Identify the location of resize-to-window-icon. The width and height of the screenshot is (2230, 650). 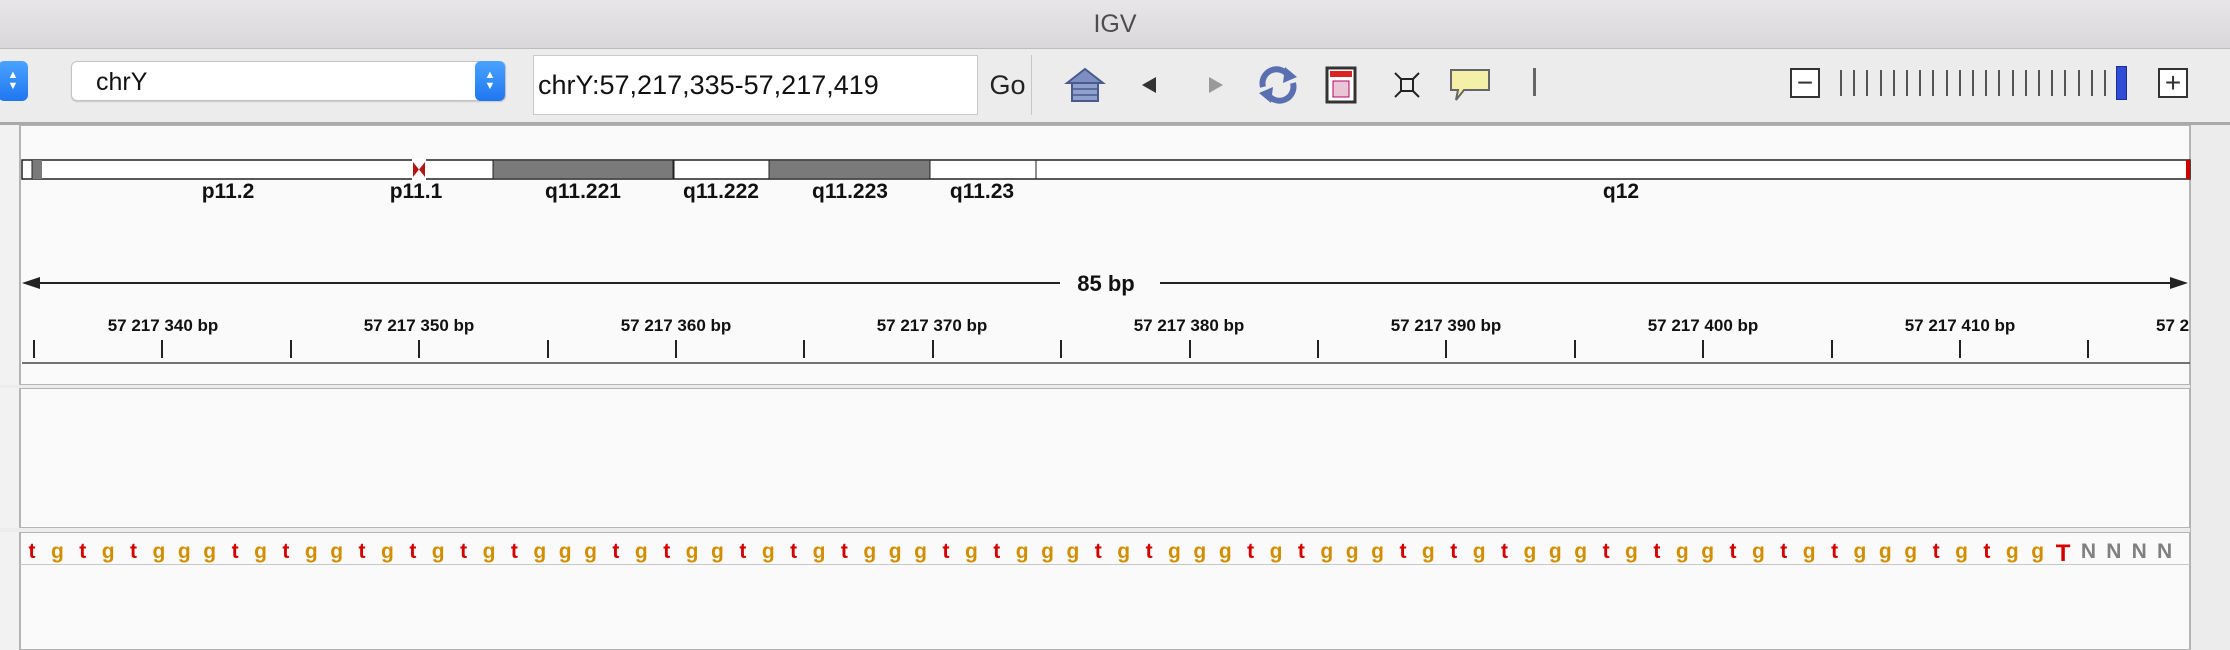
(1341, 85).